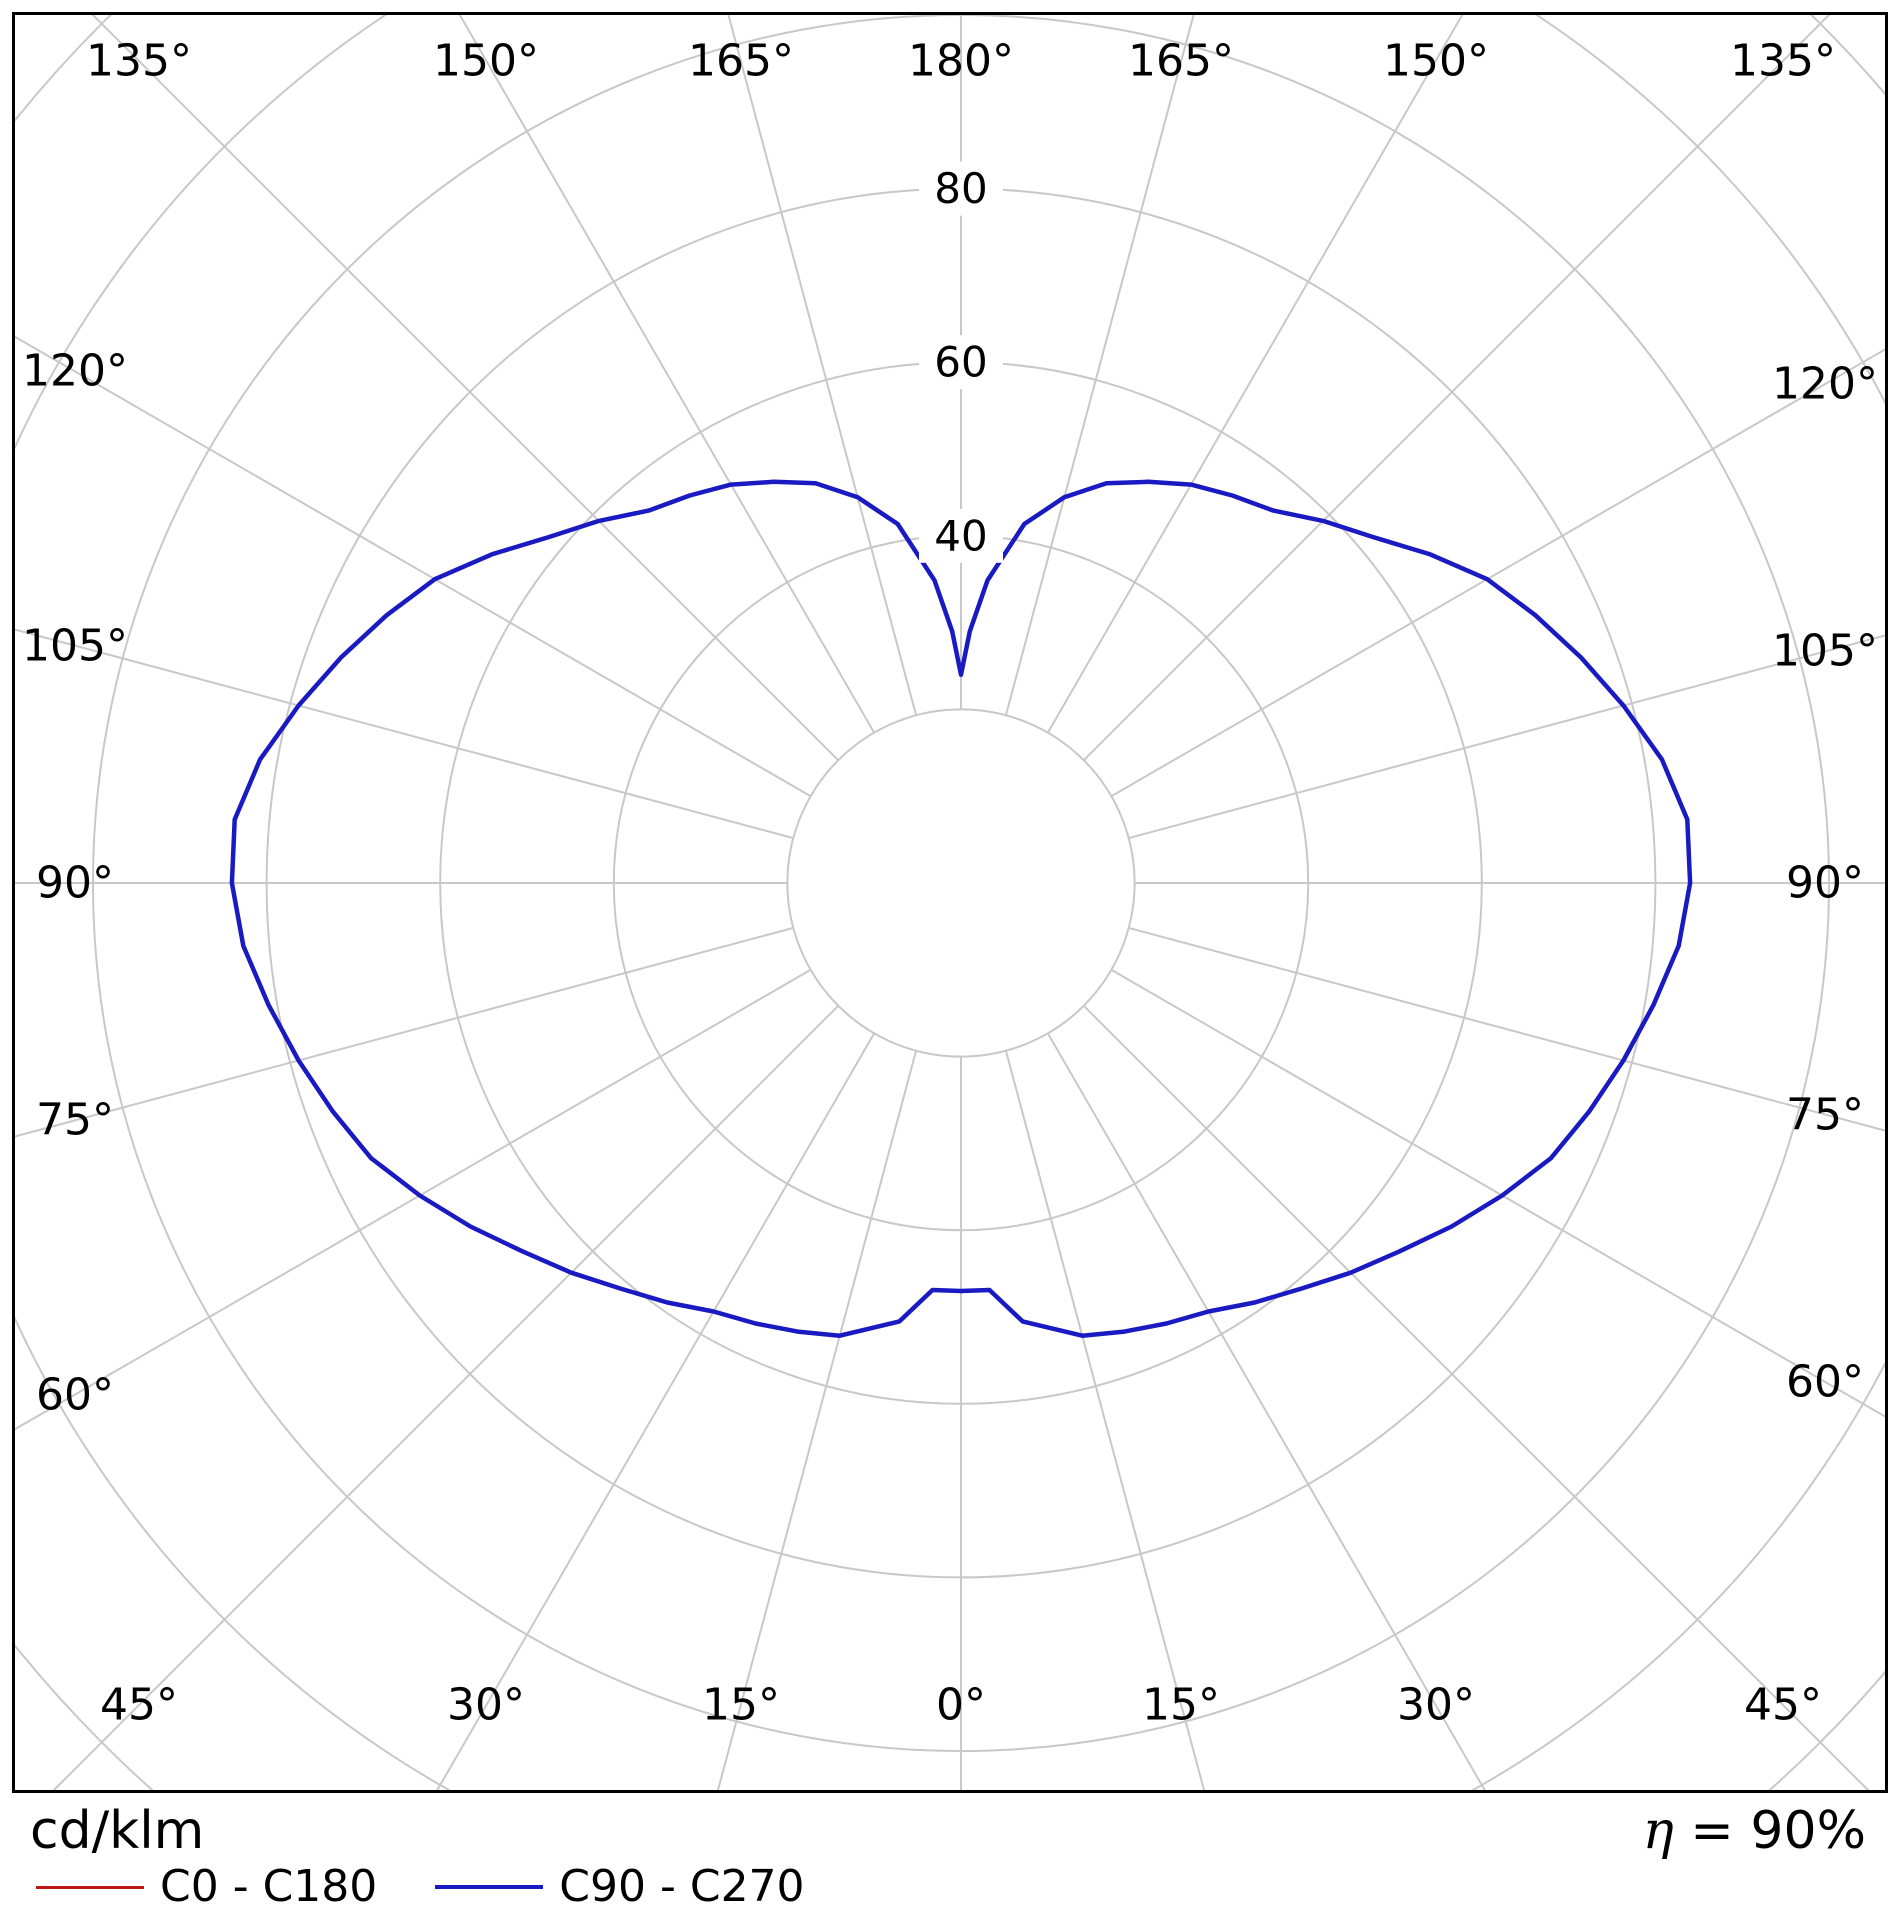 The width and height of the screenshot is (1900, 1912). Describe the element at coordinates (961, 1705) in the screenshot. I see `angle-label: 0°` at that location.